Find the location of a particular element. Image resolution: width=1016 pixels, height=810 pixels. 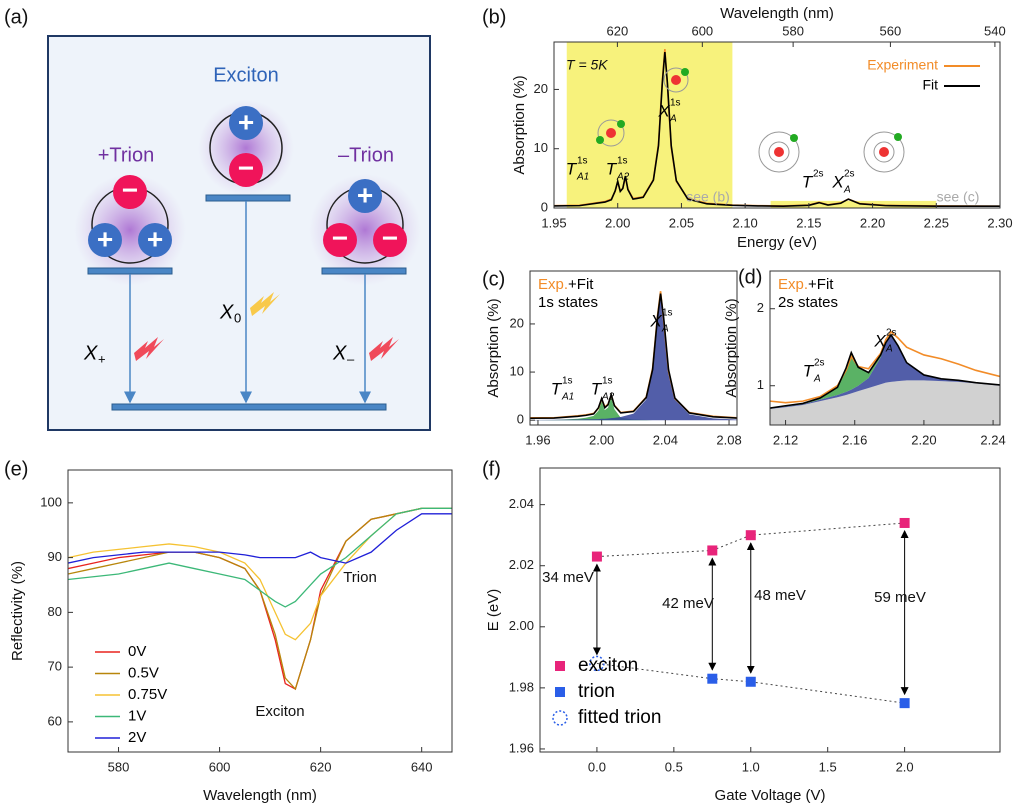

annotation: 48 meV is located at coordinates (780, 595).